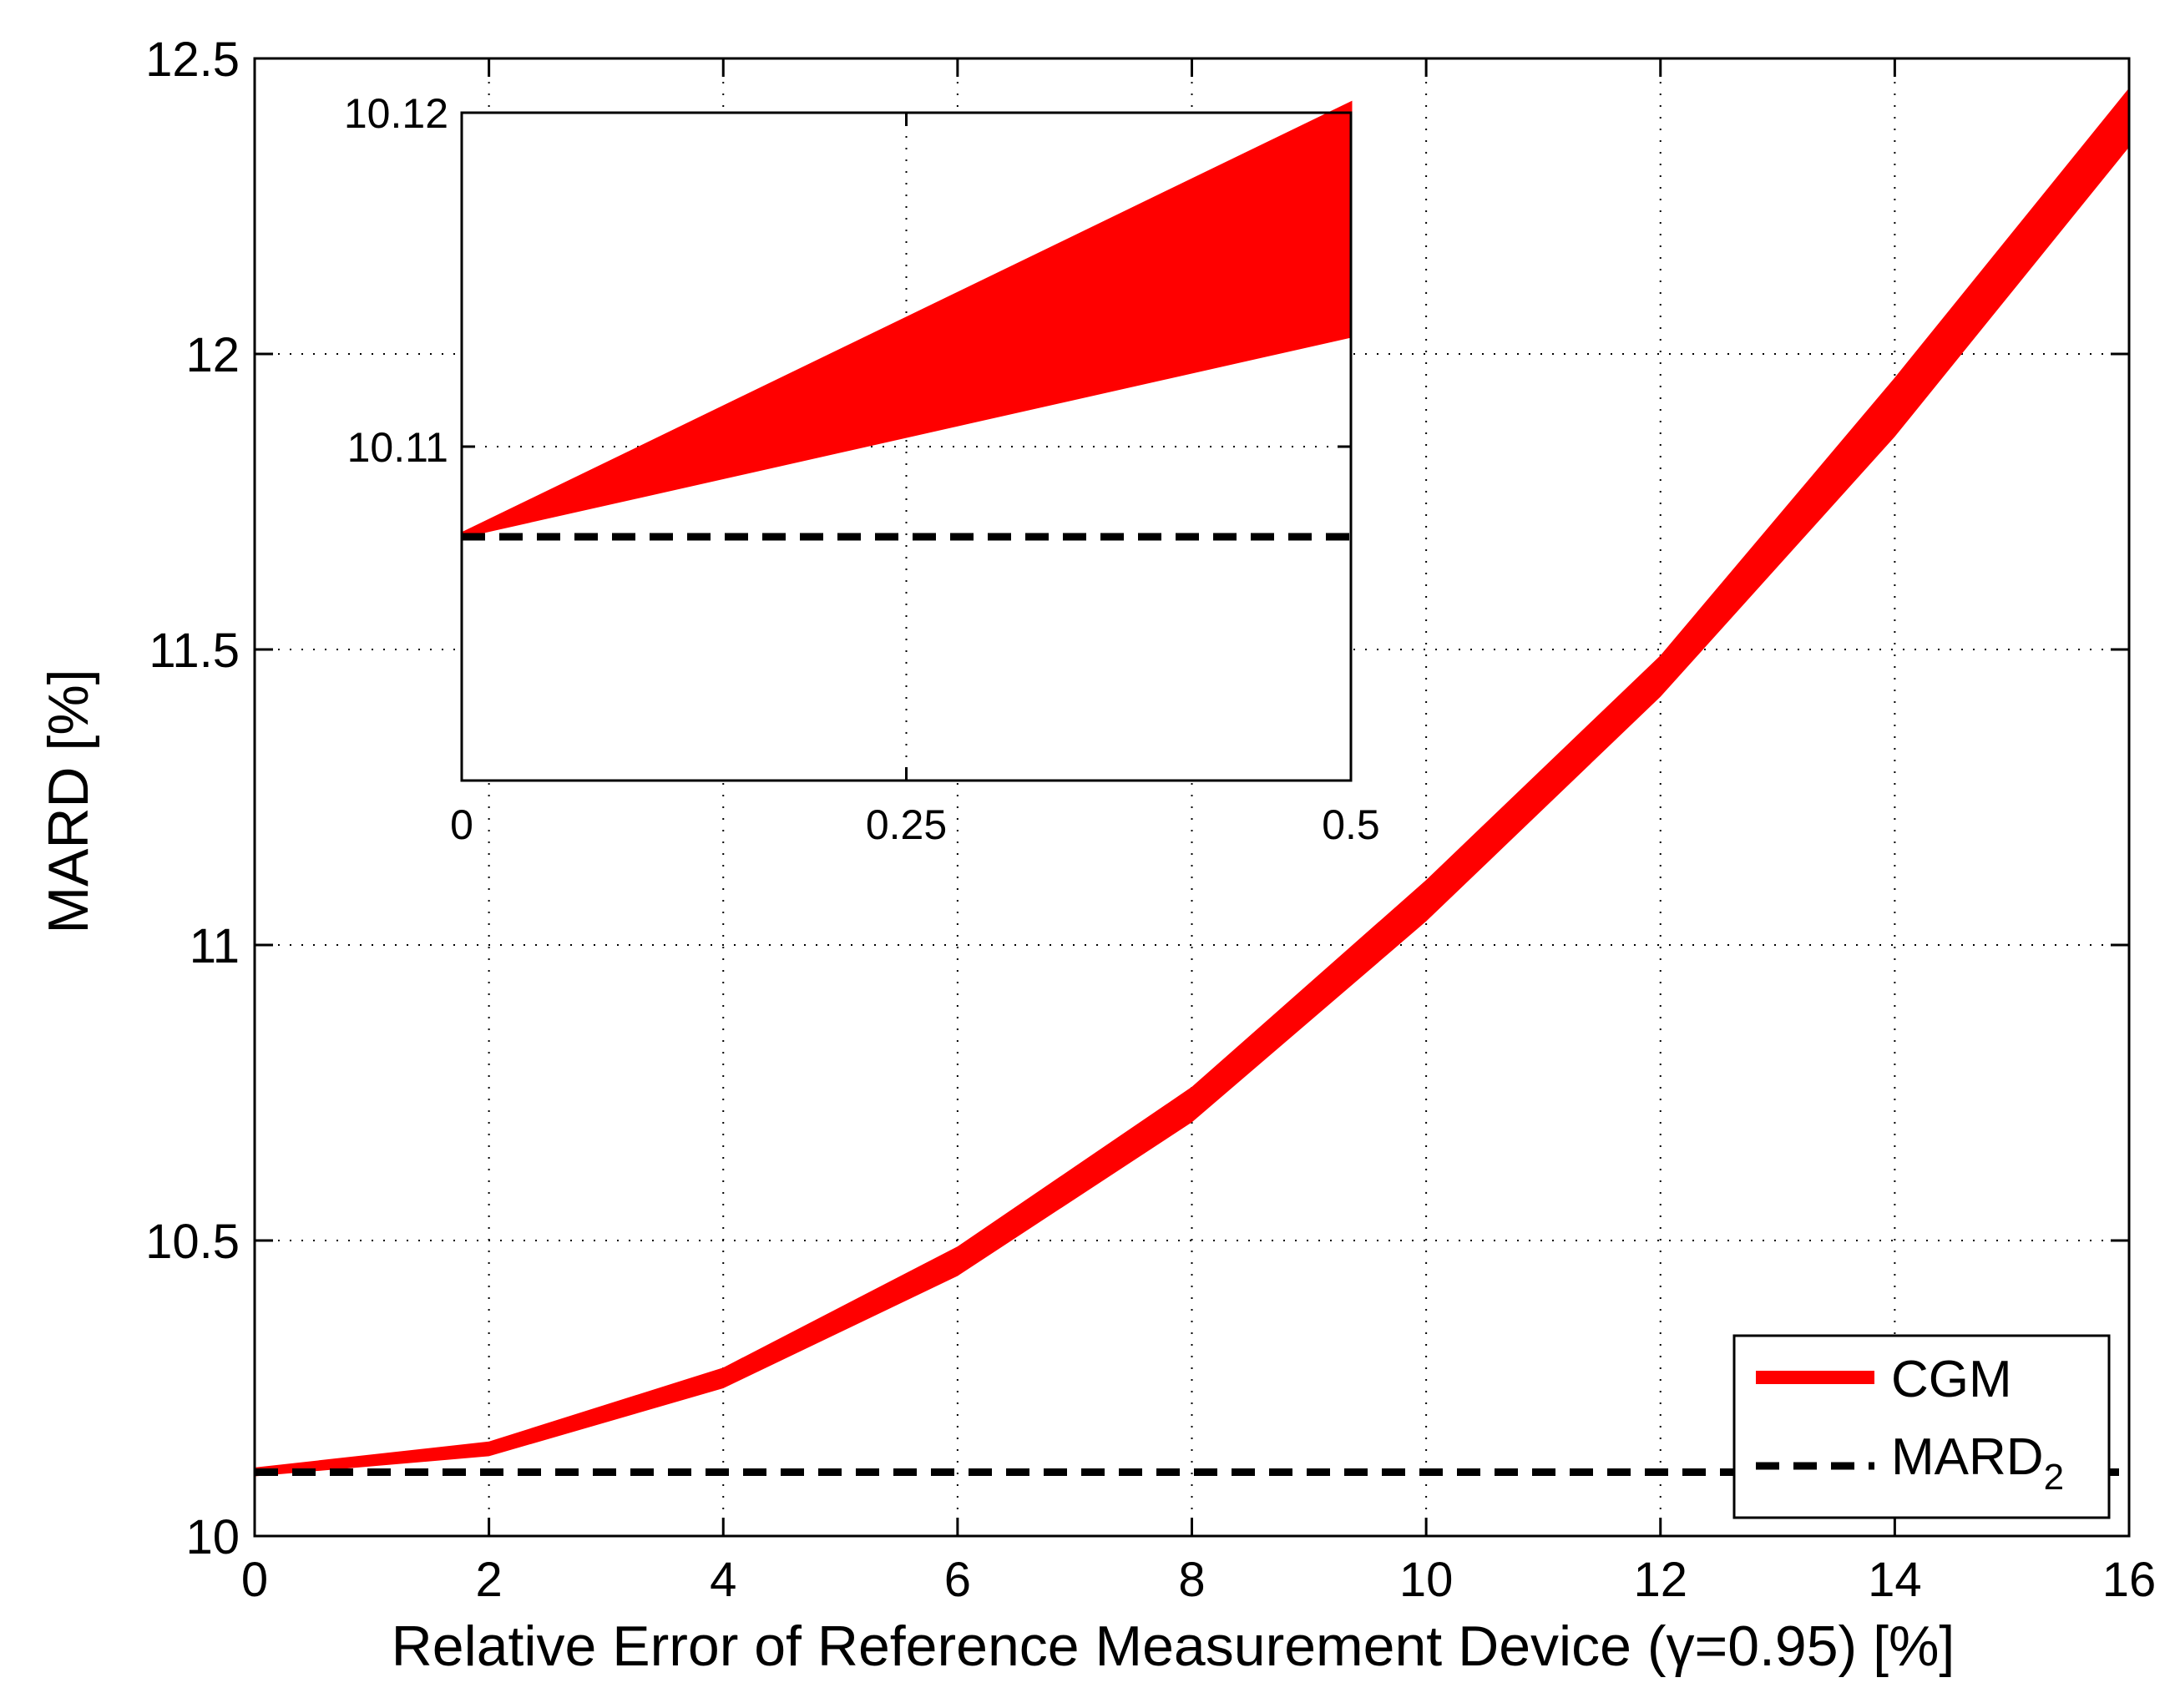  Describe the element at coordinates (723, 1580) in the screenshot. I see `x-tick-label: 4` at that location.